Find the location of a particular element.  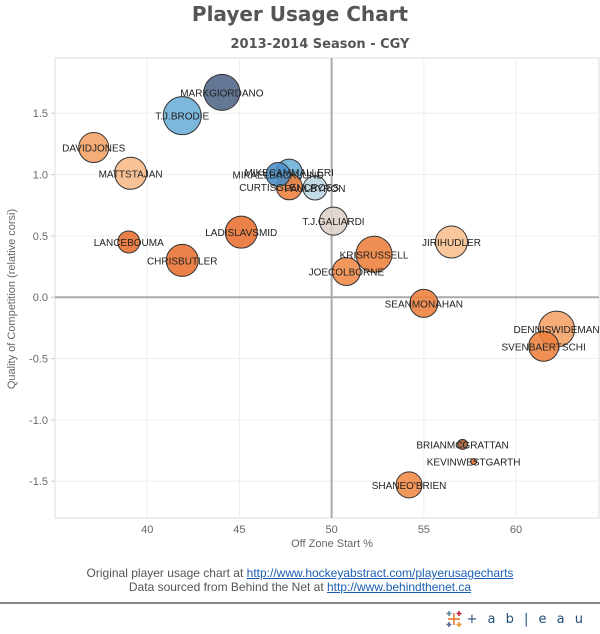

y-tick-label: 1.0 is located at coordinates (40, 176).